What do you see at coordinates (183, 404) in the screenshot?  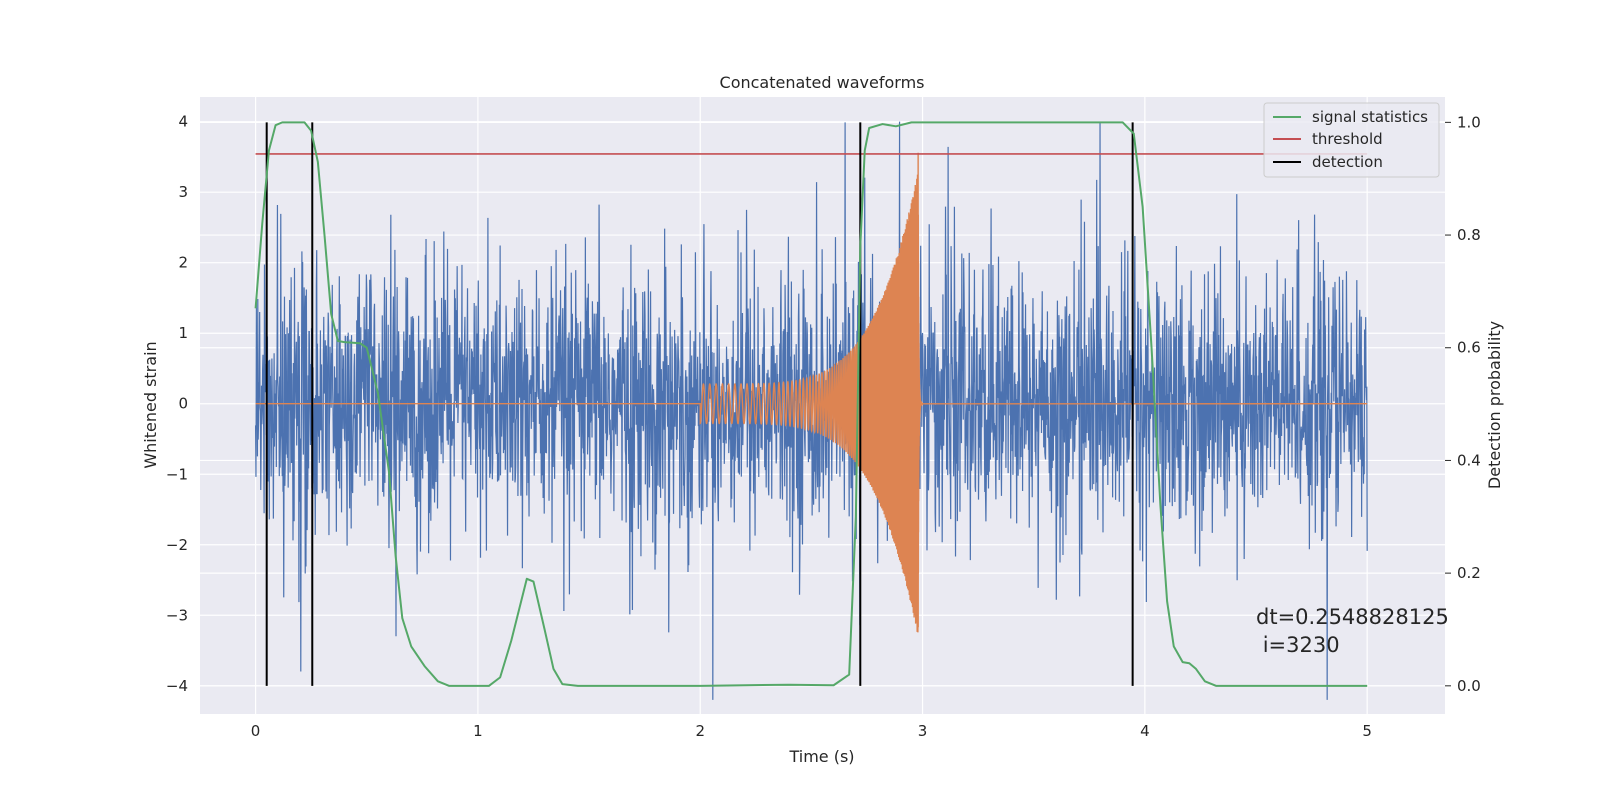 I see `y-tick-label: 0` at bounding box center [183, 404].